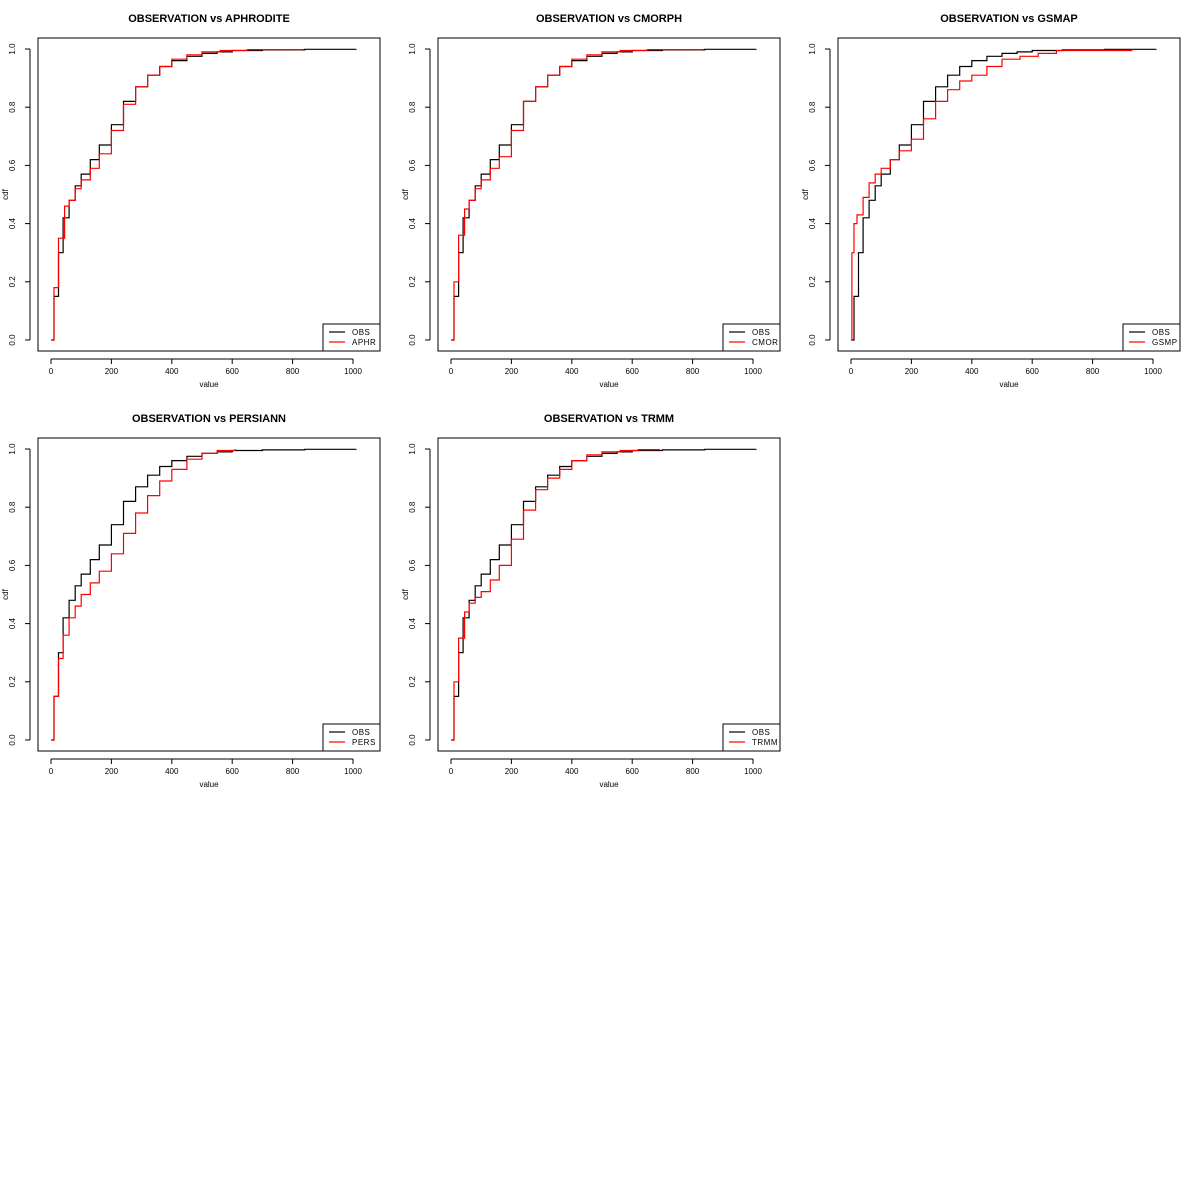 Image resolution: width=1200 pixels, height=1200 pixels. Describe the element at coordinates (209, 419) in the screenshot. I see `chart-title: OBSERVATION vs PERSIANN` at that location.